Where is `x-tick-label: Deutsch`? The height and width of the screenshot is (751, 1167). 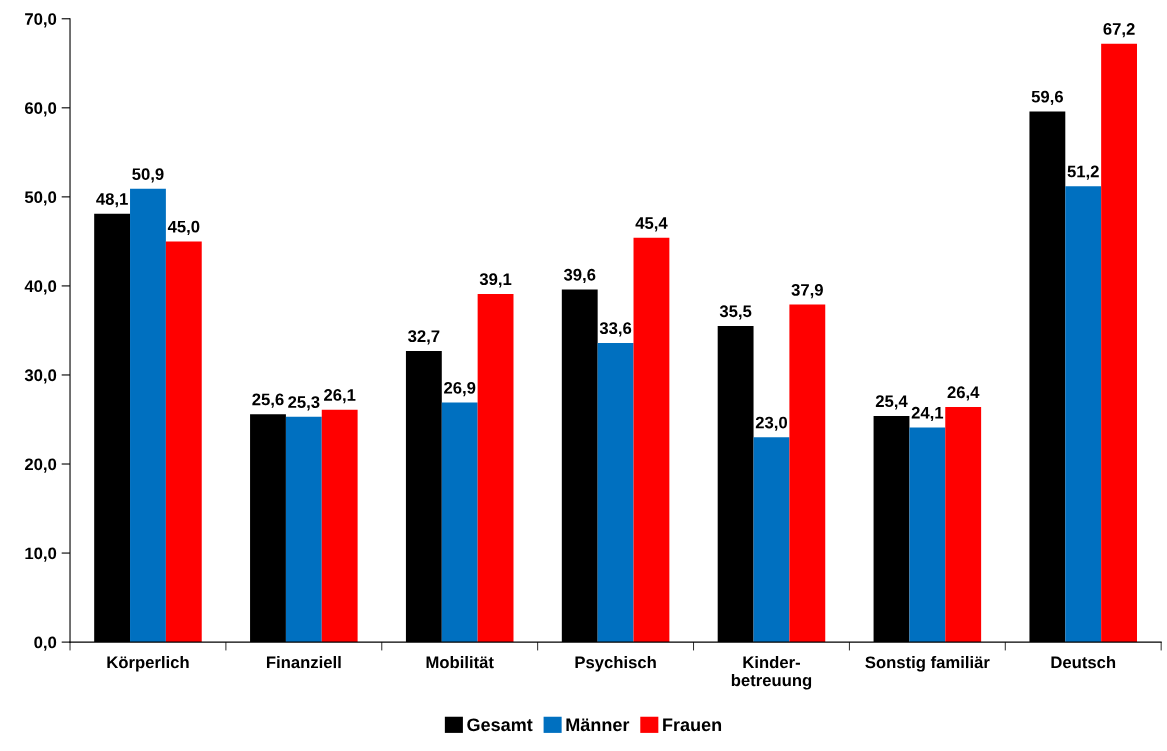 x-tick-label: Deutsch is located at coordinates (1083, 662).